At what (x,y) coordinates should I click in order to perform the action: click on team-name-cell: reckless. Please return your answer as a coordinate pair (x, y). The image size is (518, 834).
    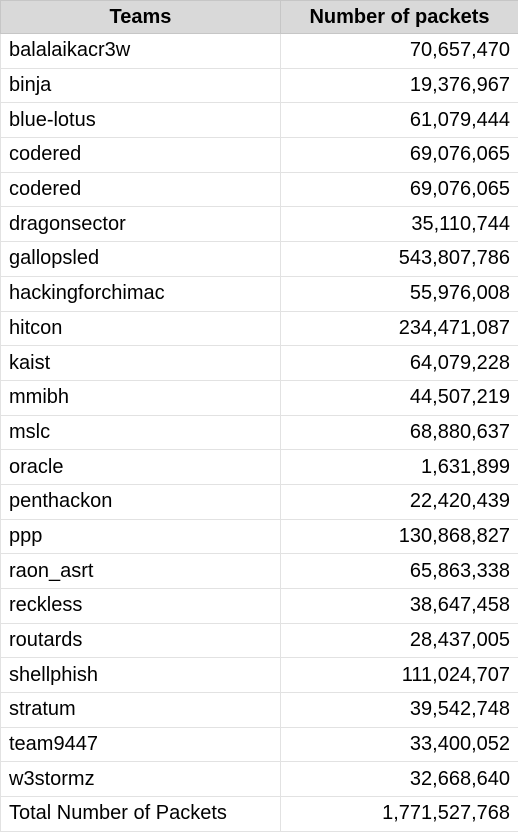
    Looking at the image, I should click on (140, 606).